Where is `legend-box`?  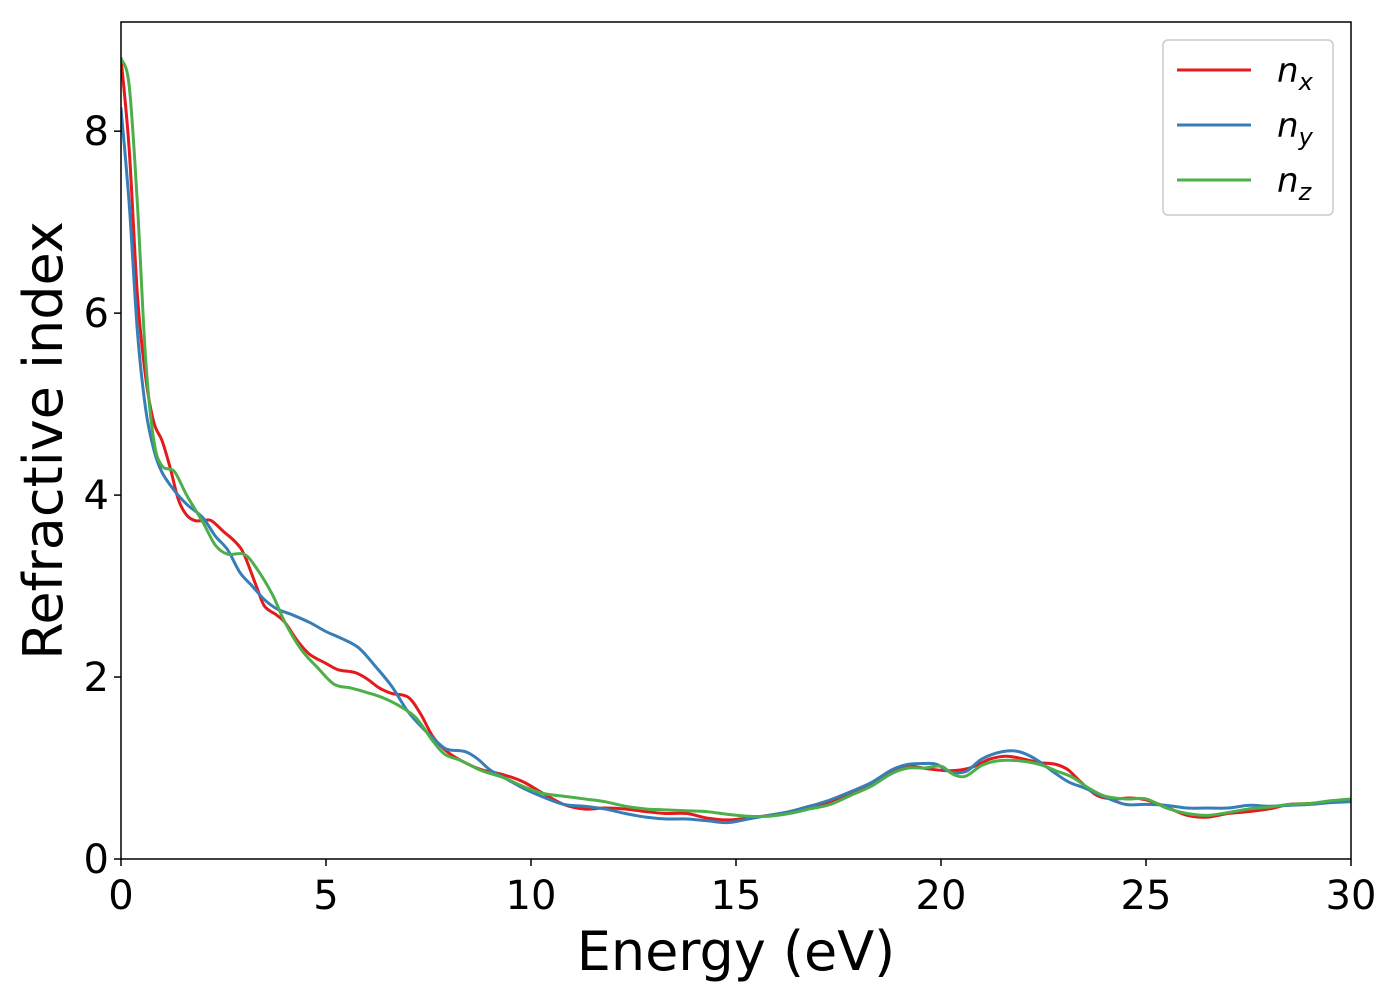 legend-box is located at coordinates (1248, 127).